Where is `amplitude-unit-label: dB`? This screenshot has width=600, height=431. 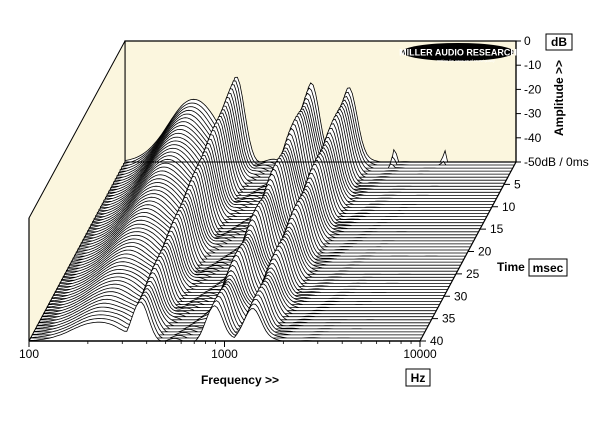
amplitude-unit-label: dB is located at coordinates (559, 42).